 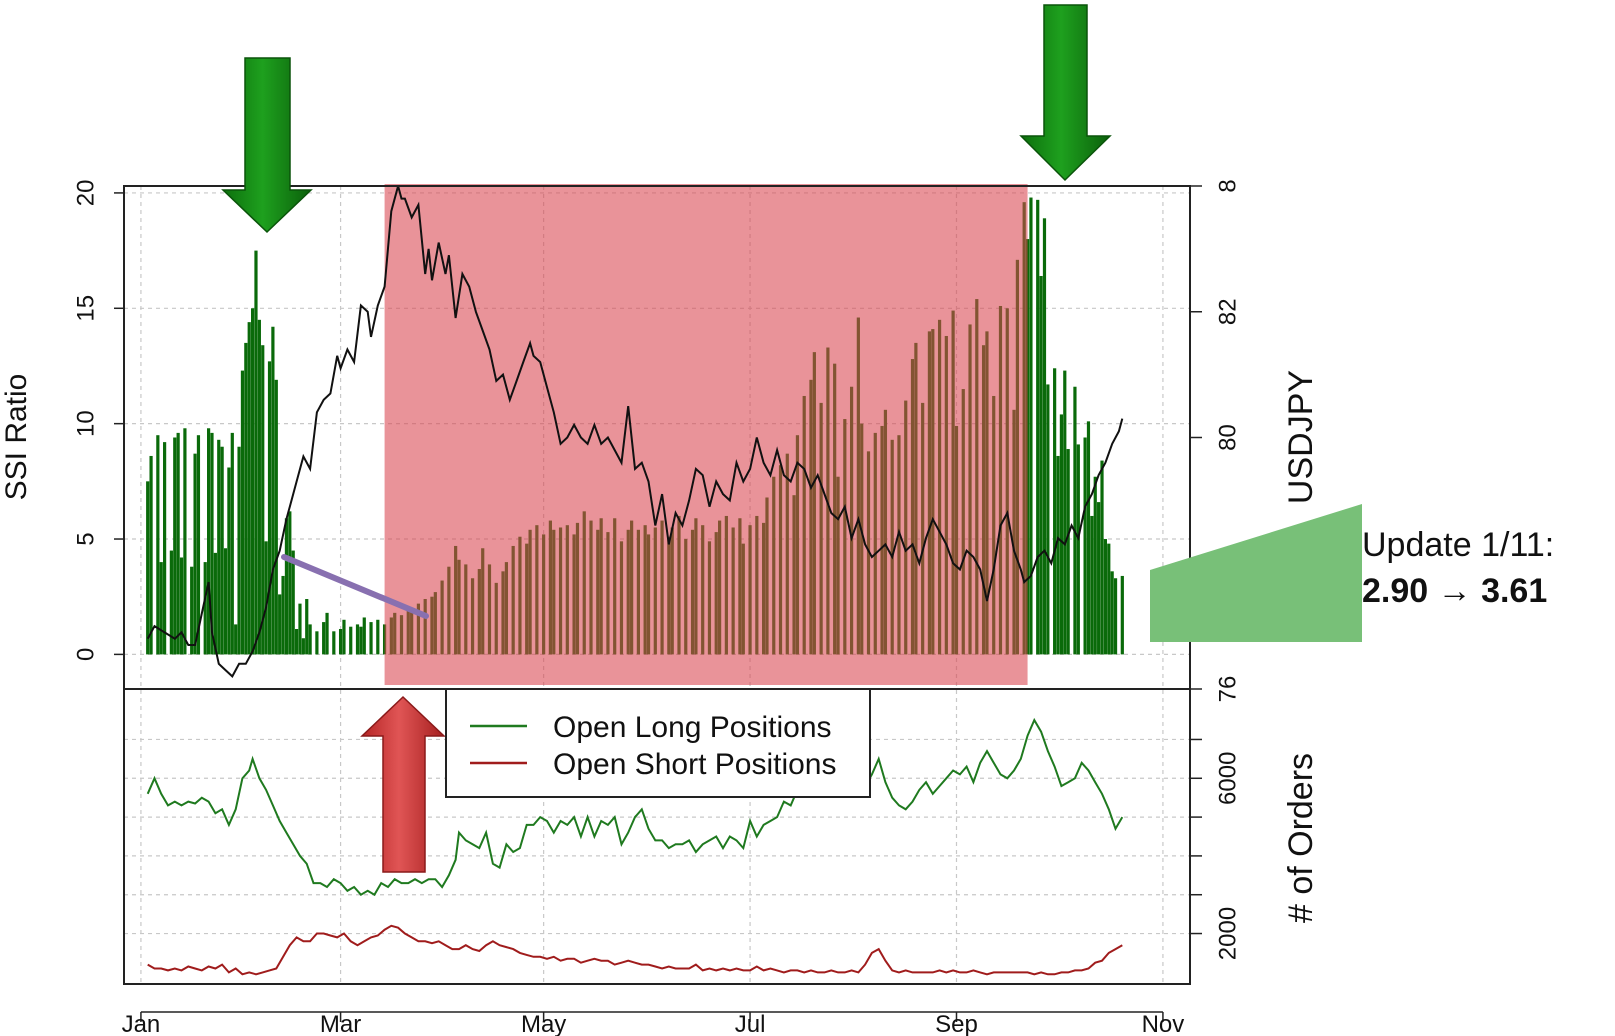 What do you see at coordinates (86, 654) in the screenshot?
I see `ssi-tick-label-0: 0` at bounding box center [86, 654].